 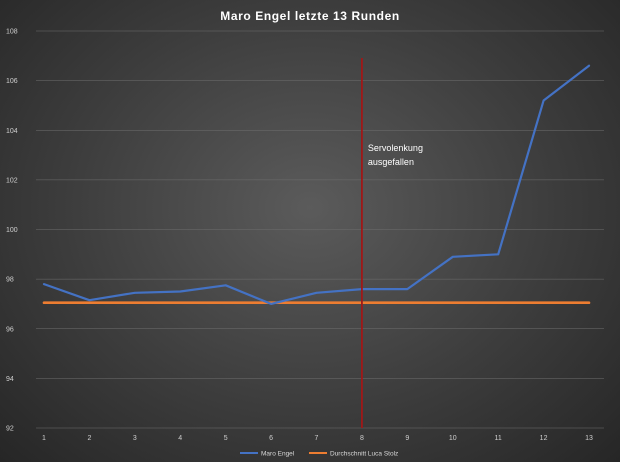 What do you see at coordinates (589, 438) in the screenshot?
I see `x-tick-label: 13` at bounding box center [589, 438].